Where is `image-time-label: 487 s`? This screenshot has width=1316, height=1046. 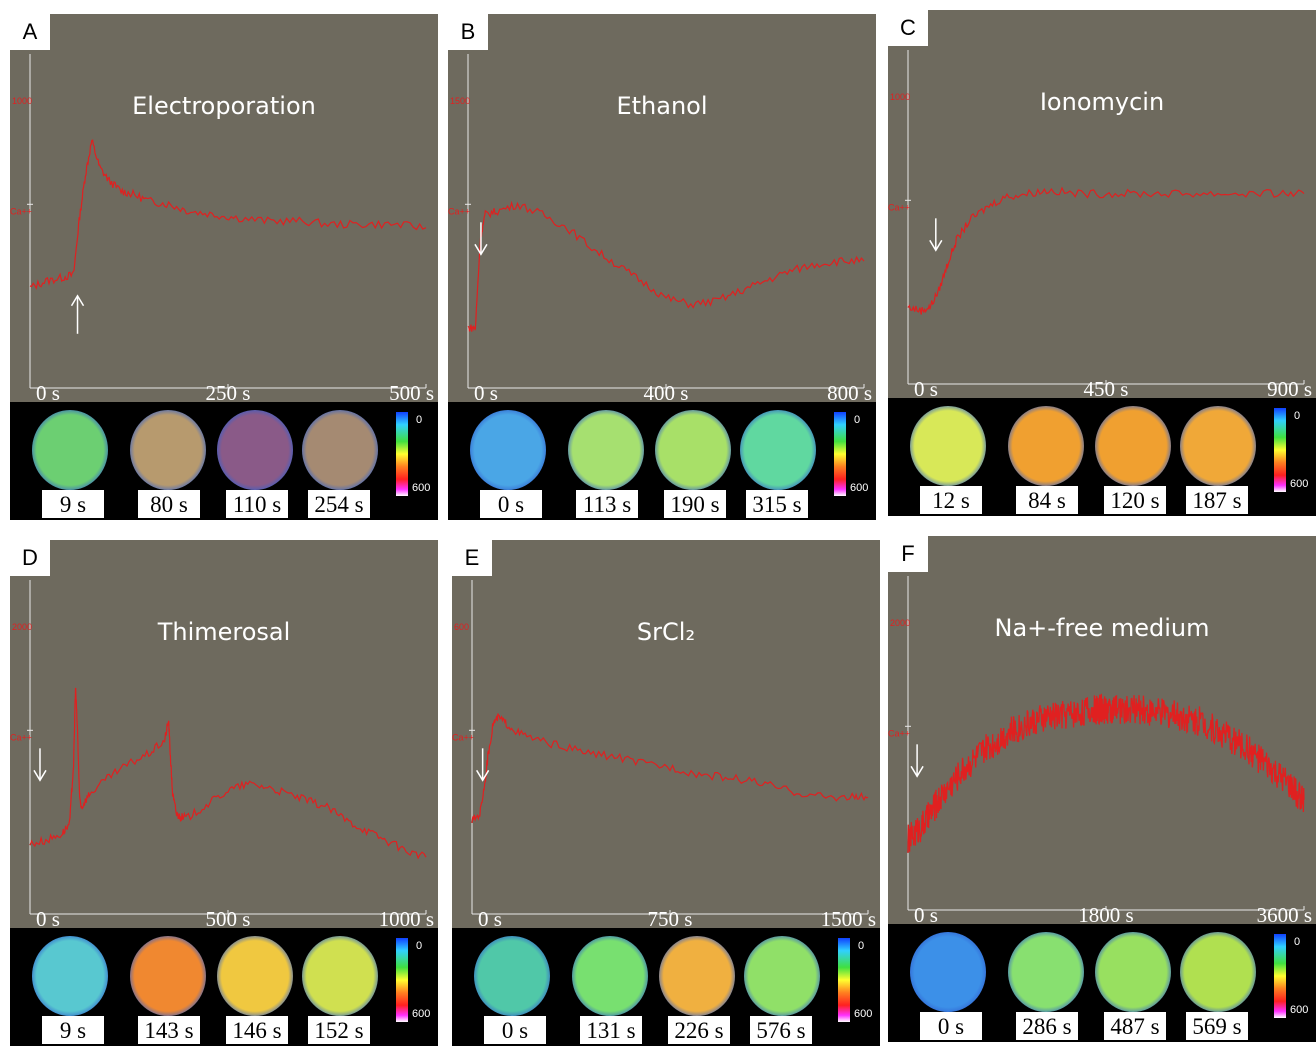 image-time-label: 487 s is located at coordinates (1135, 1026).